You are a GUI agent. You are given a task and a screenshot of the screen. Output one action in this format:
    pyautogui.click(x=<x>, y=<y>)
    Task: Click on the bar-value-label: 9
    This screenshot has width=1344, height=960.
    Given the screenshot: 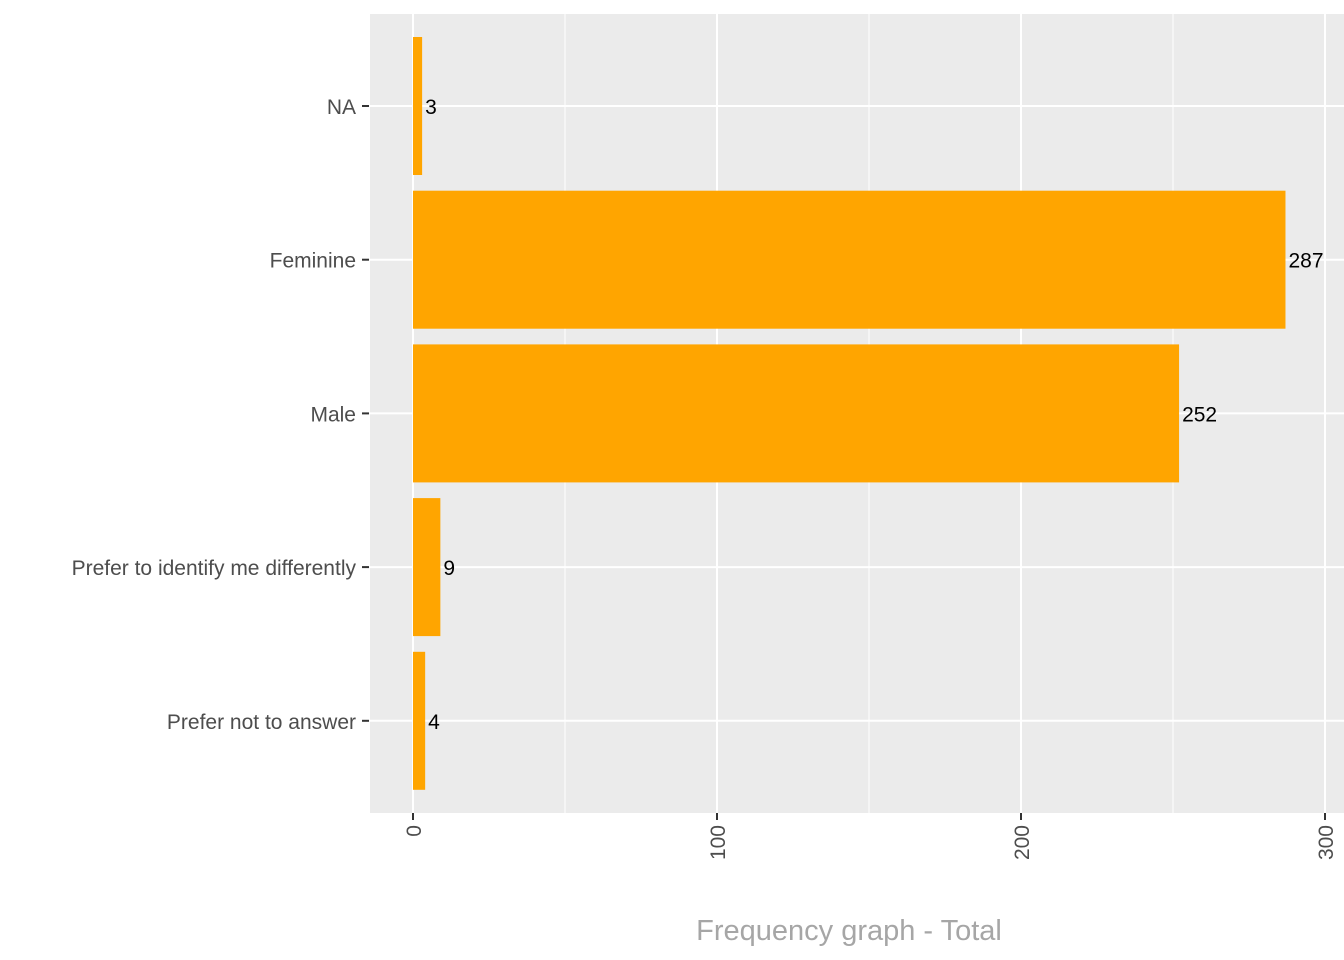 What is the action you would take?
    pyautogui.click(x=449, y=568)
    